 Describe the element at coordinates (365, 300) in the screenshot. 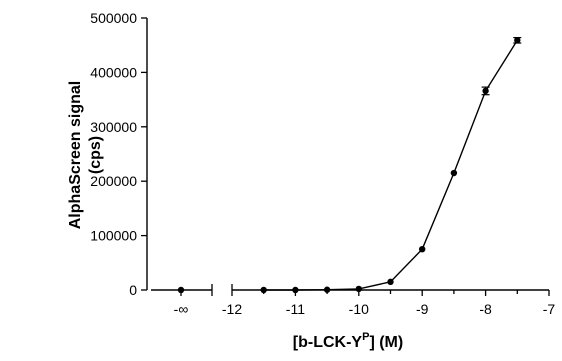

I see `x-ticks: -∞ -12 -11 -10 -9 -8 -7` at that location.